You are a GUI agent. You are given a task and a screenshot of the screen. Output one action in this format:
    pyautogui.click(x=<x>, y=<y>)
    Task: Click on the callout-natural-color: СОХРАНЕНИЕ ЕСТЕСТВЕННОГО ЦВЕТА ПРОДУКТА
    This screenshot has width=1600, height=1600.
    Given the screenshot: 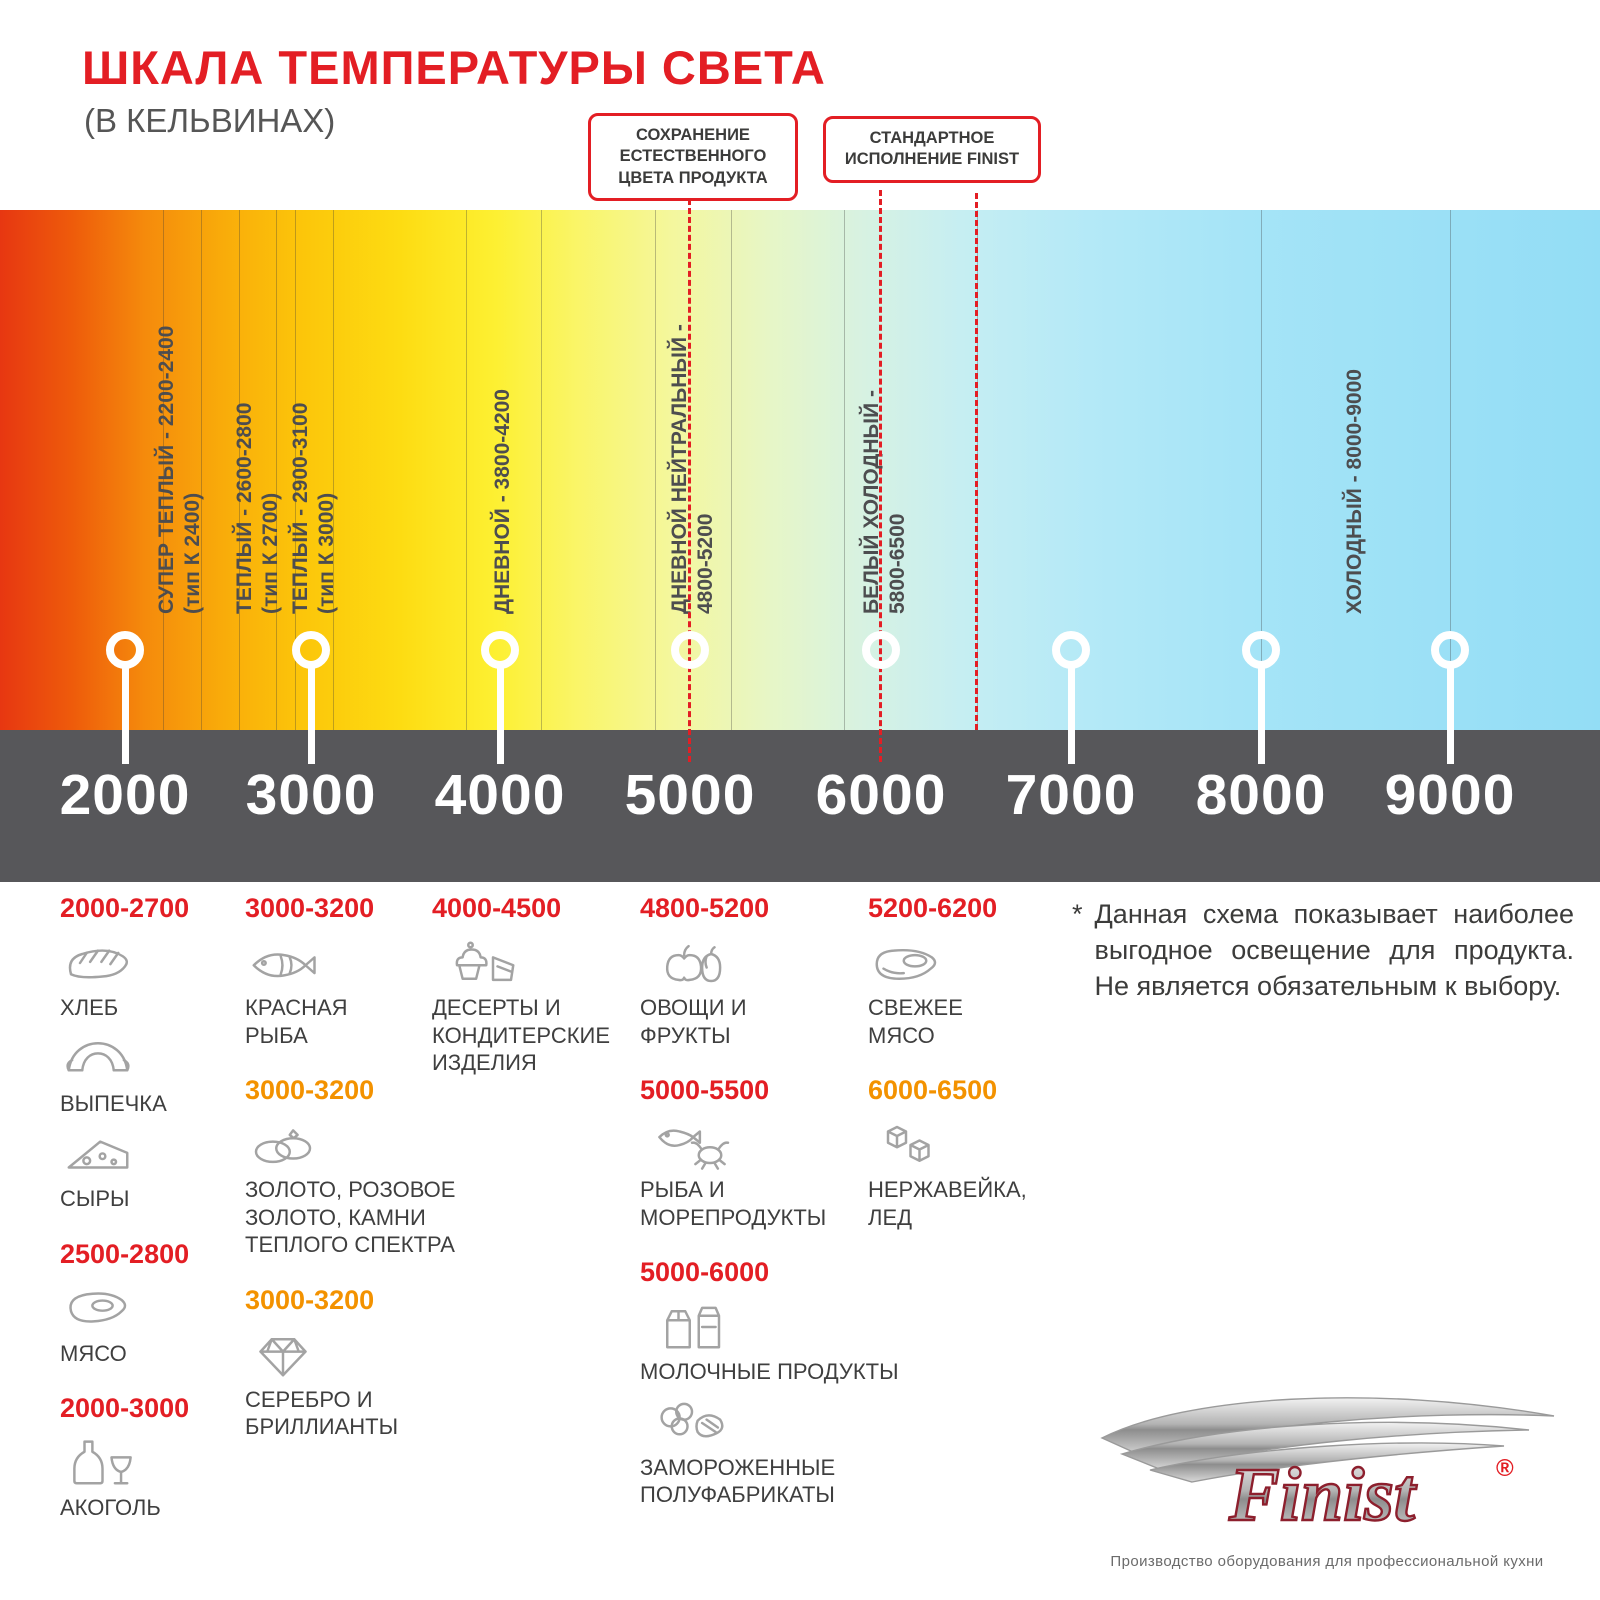 What is the action you would take?
    pyautogui.click(x=693, y=157)
    